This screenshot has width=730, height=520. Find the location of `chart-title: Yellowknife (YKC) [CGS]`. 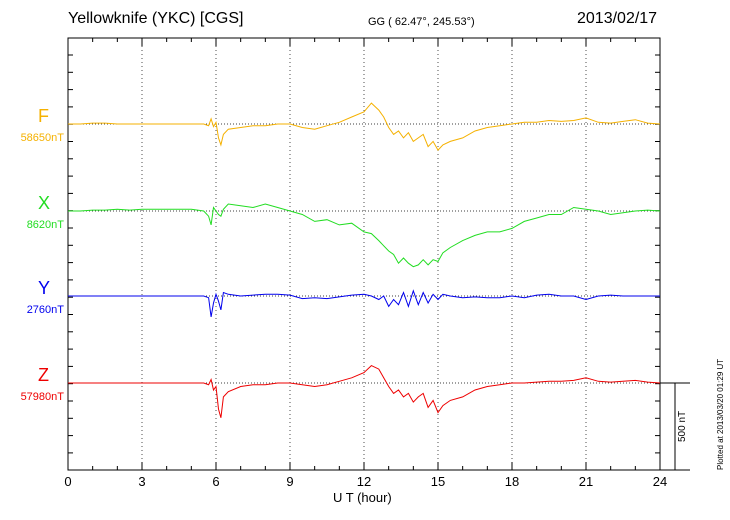

chart-title: Yellowknife (YKC) [CGS] is located at coordinates (156, 18).